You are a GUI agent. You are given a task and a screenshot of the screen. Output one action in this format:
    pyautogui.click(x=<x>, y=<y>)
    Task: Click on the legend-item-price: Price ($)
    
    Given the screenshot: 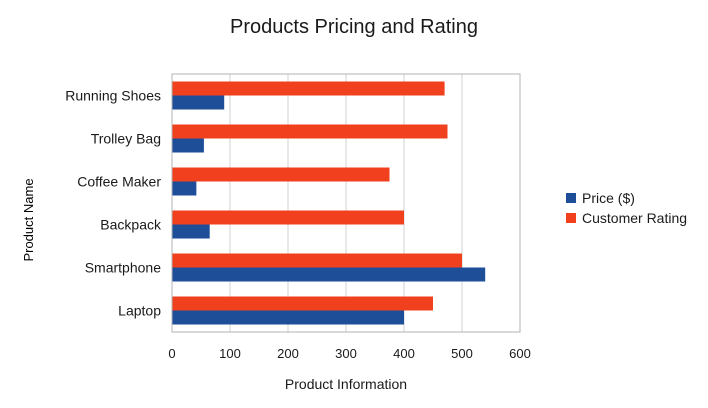 What is the action you would take?
    pyautogui.click(x=626, y=198)
    